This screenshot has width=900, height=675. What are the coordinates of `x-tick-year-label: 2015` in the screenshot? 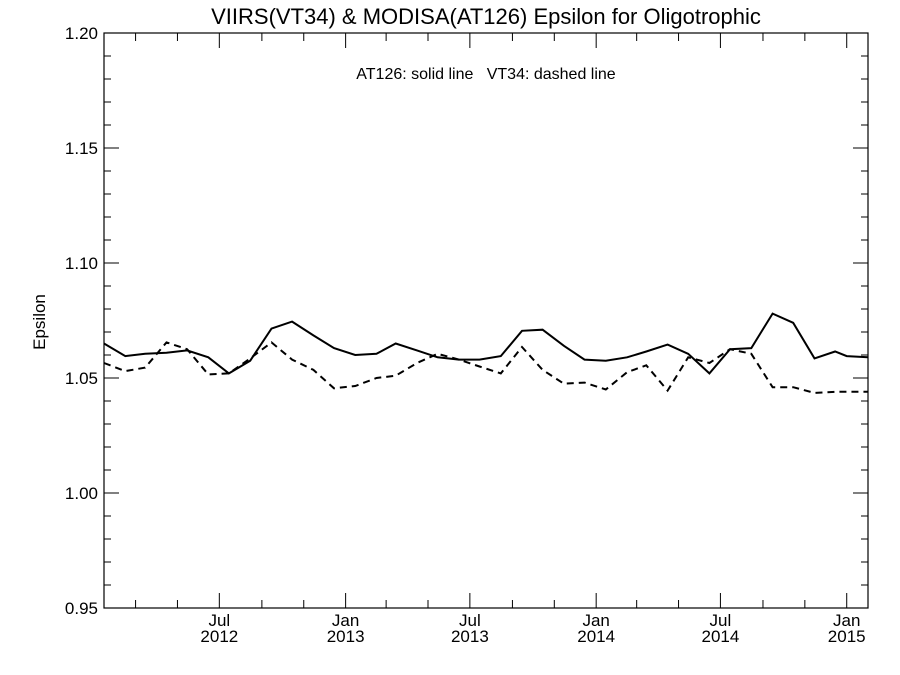 It's located at (847, 636).